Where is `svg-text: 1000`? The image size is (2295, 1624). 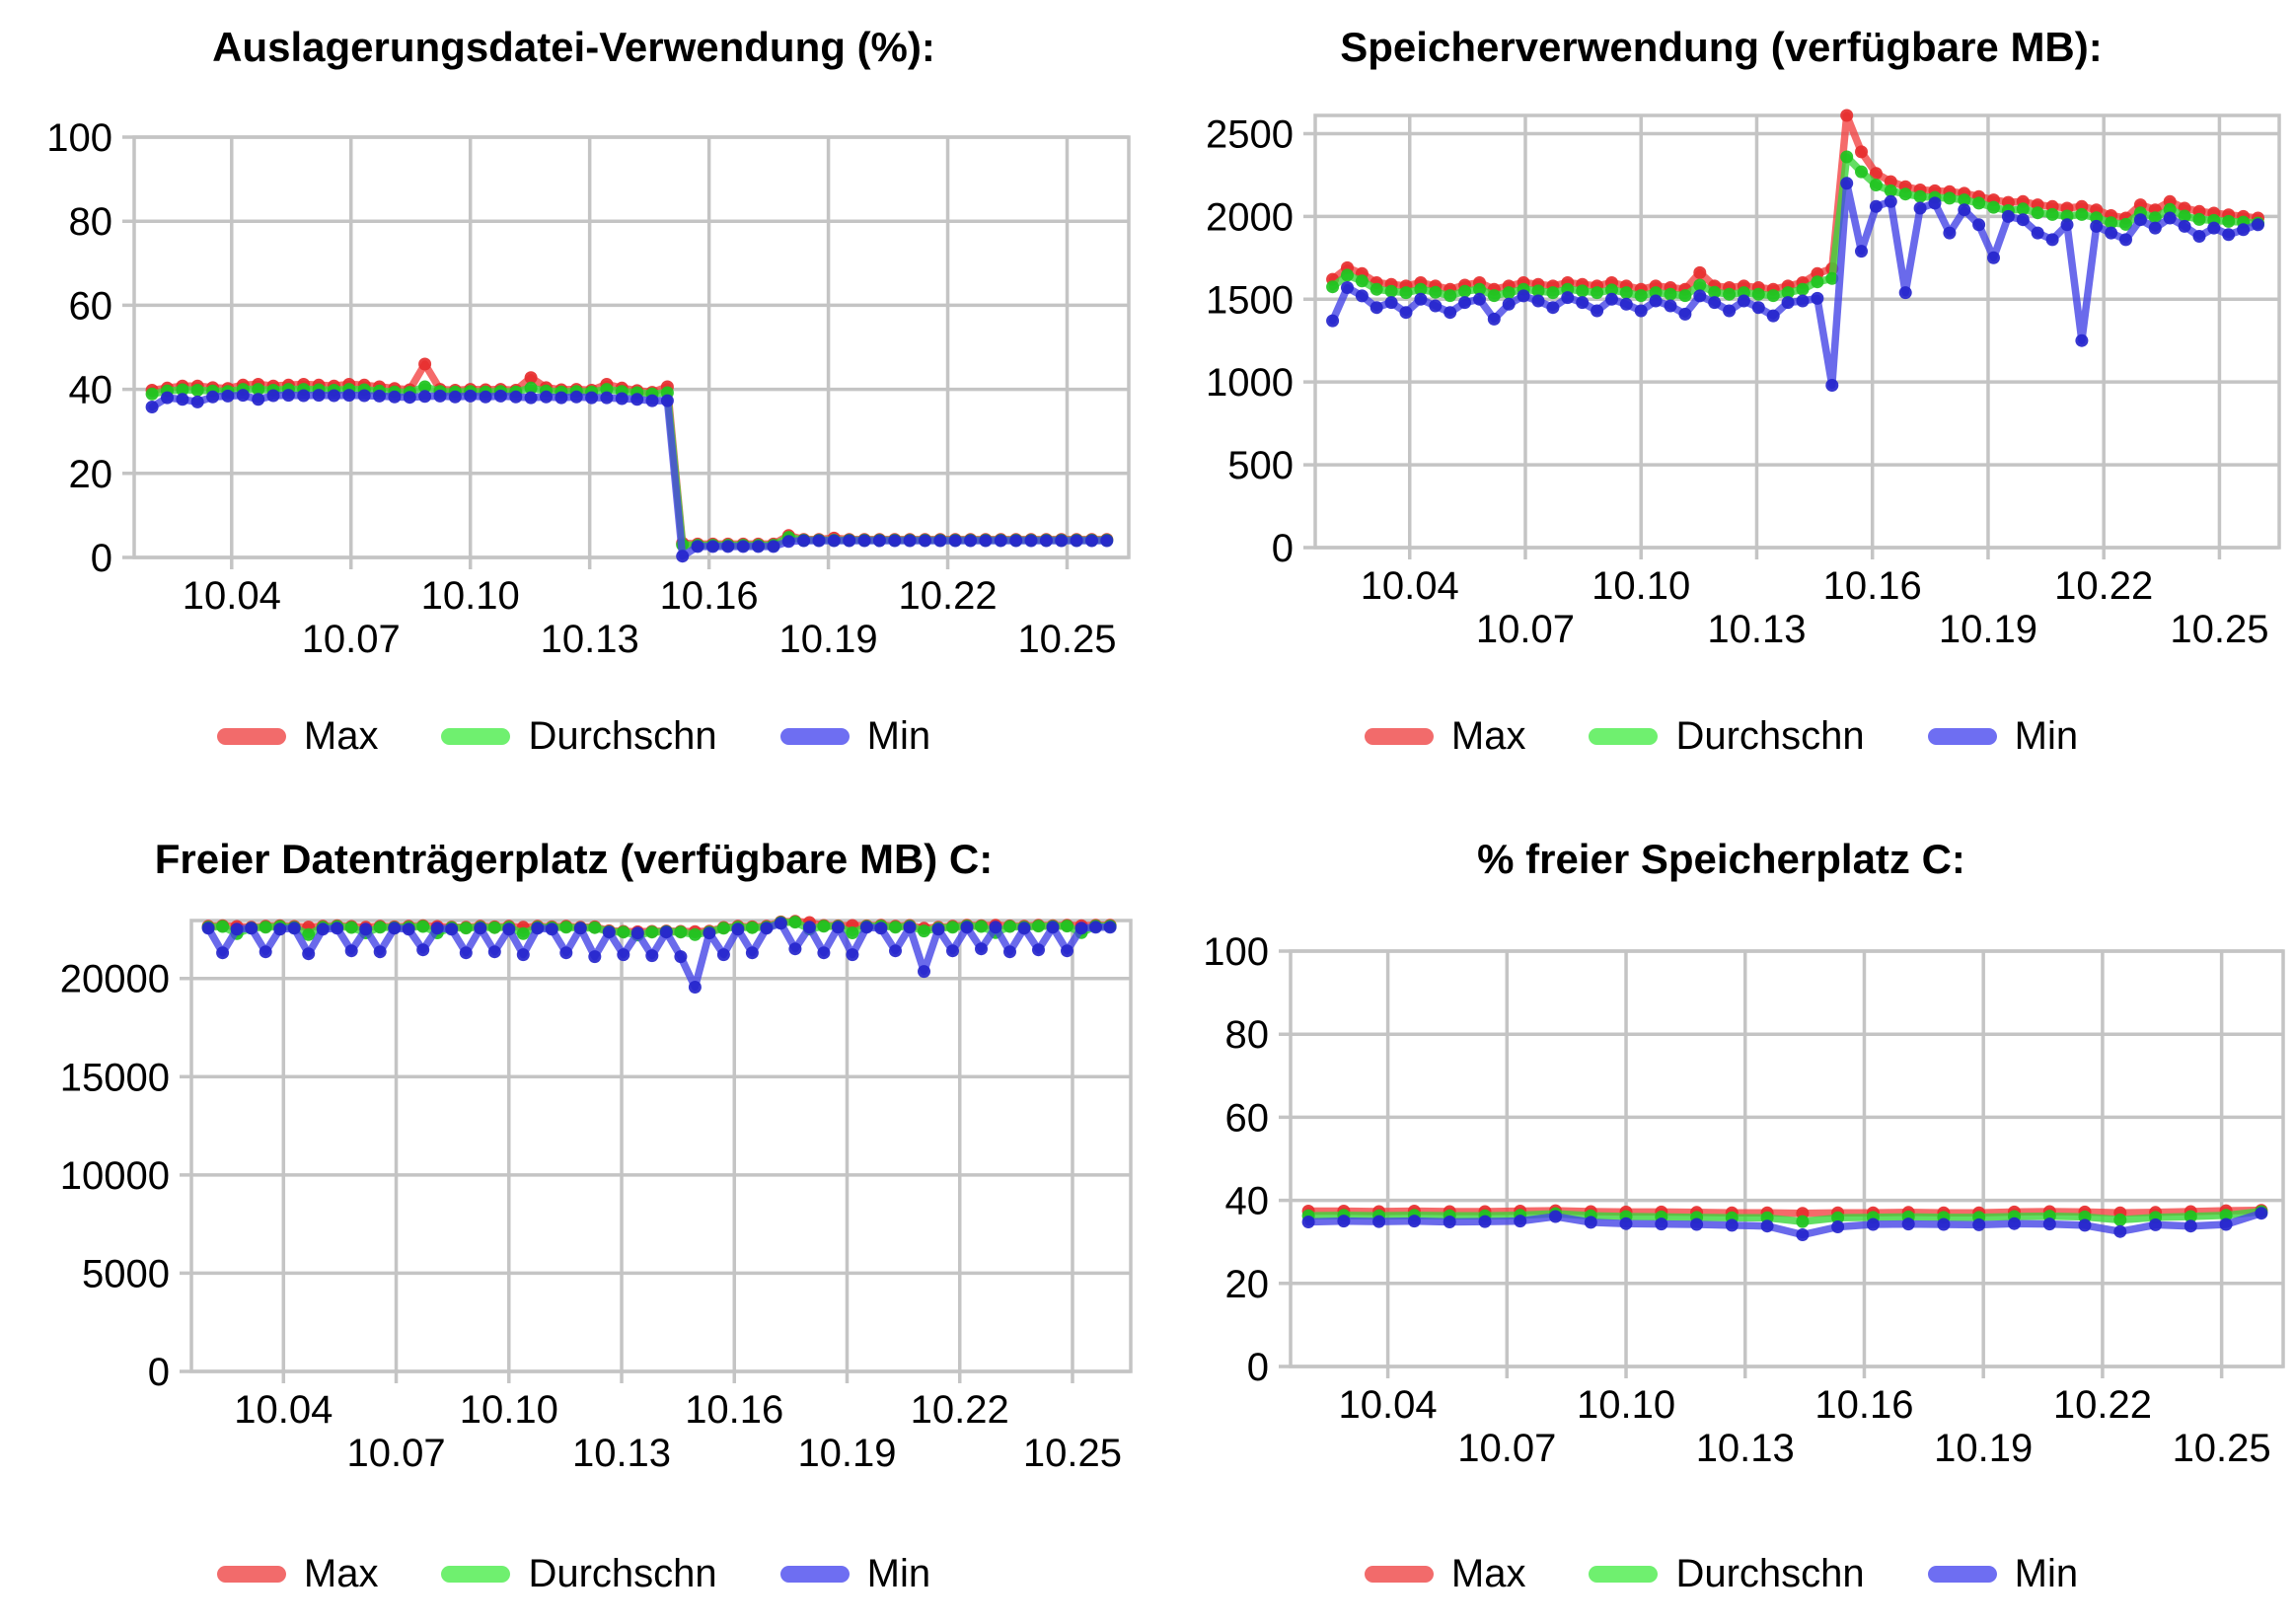
svg-text: 1000 is located at coordinates (1250, 383).